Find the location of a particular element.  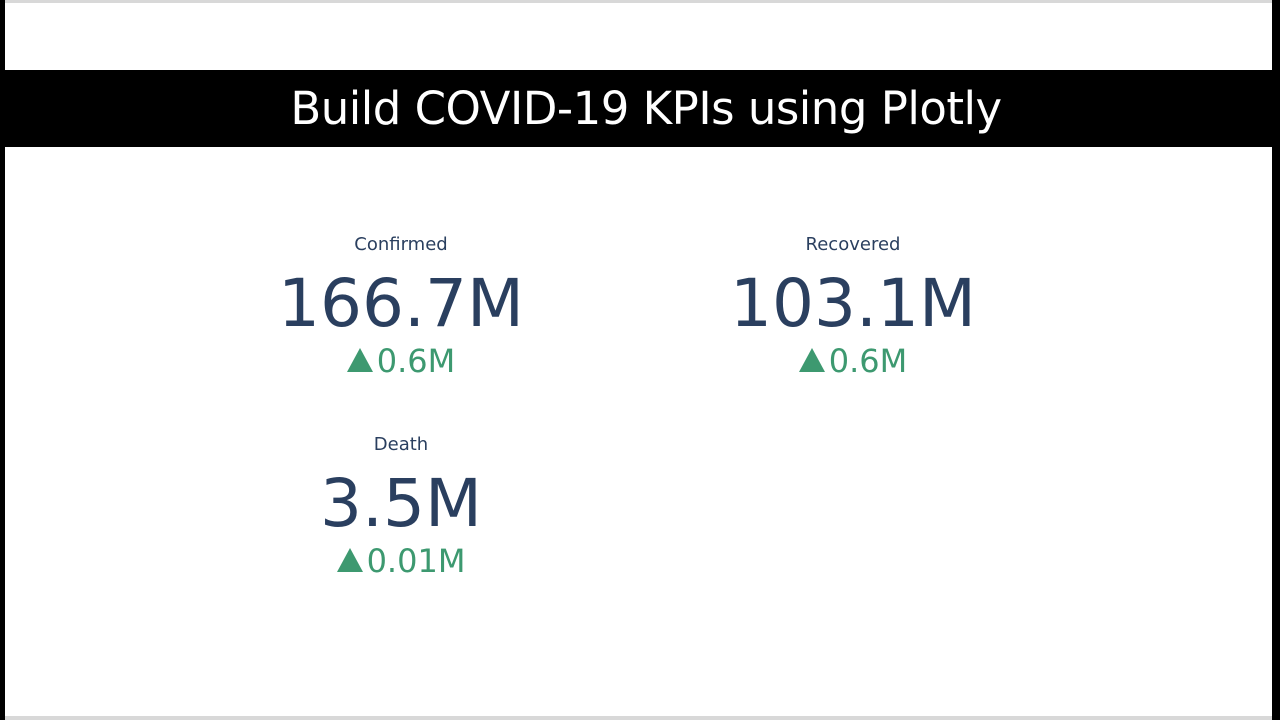

kpi-delta: 0.01M is located at coordinates (401, 561).